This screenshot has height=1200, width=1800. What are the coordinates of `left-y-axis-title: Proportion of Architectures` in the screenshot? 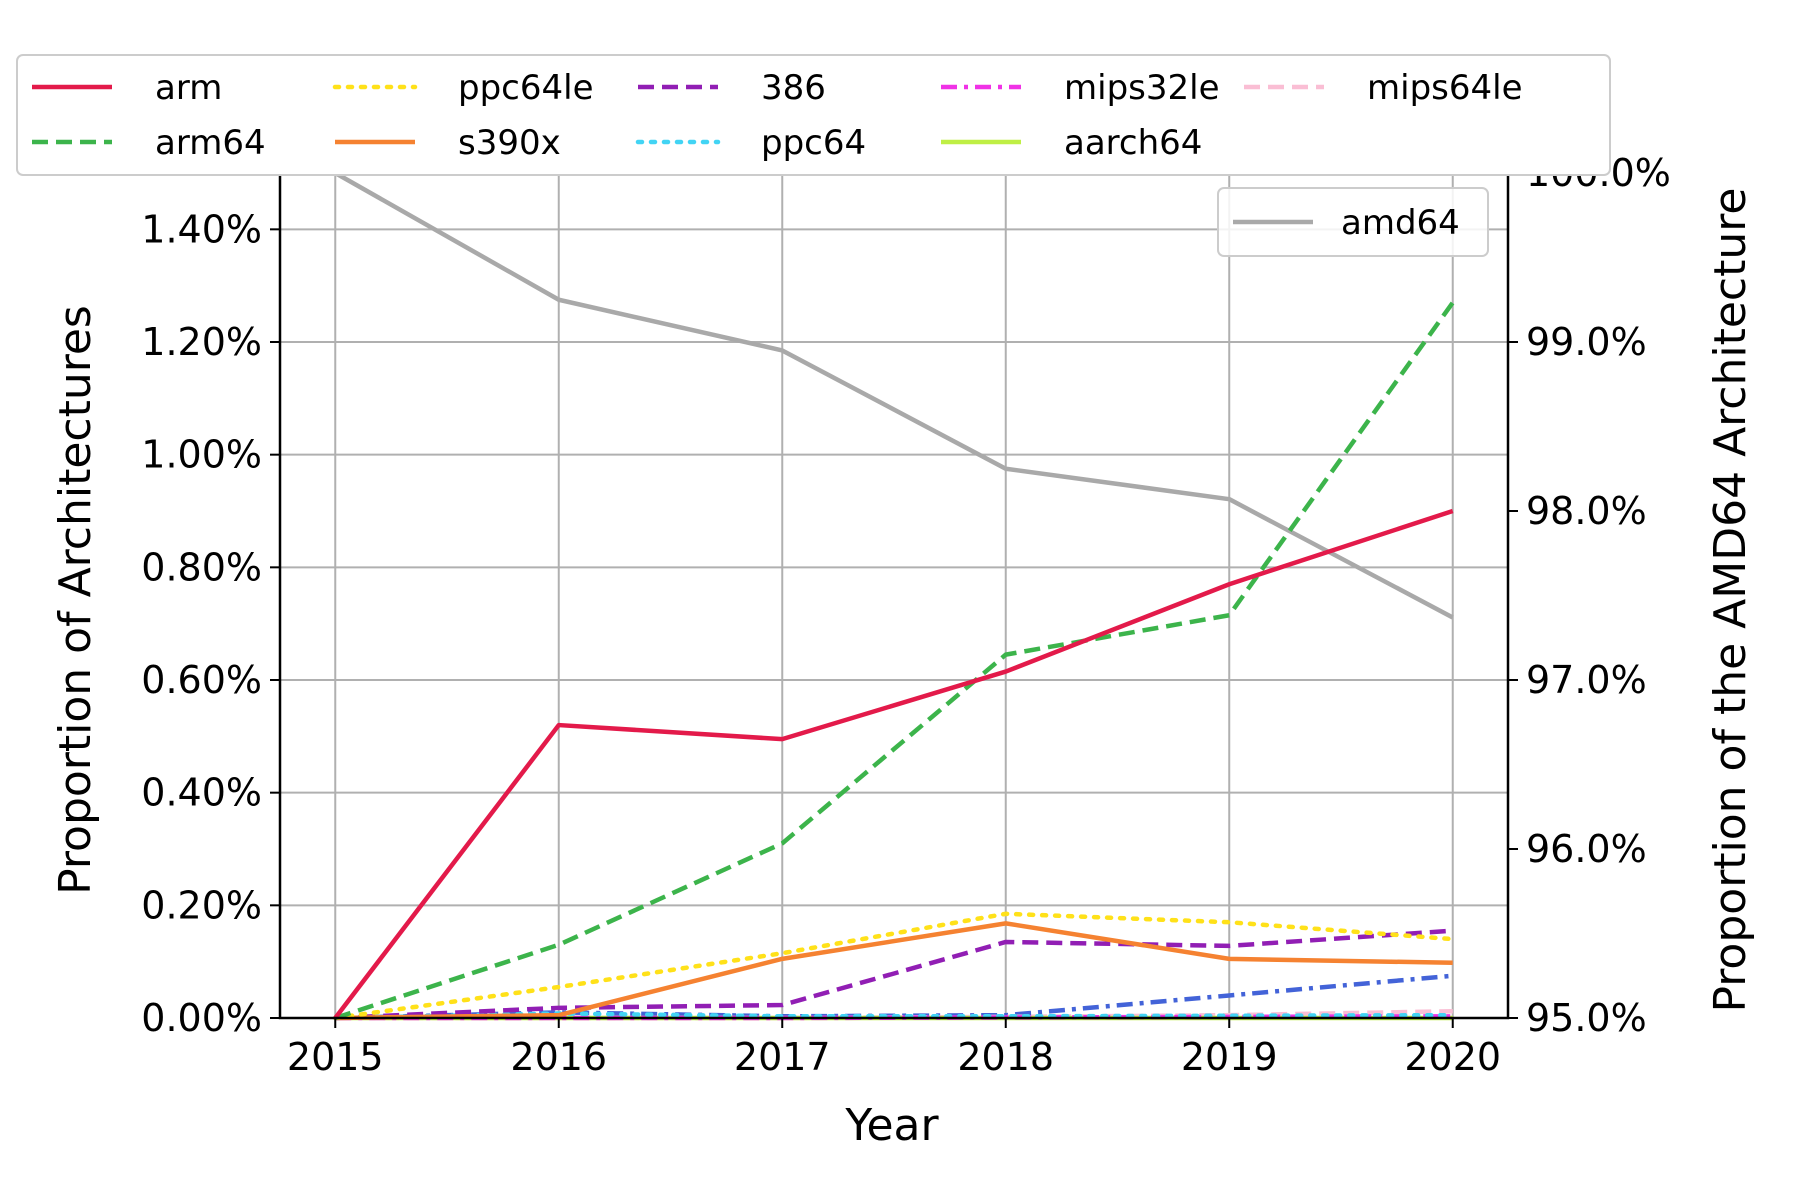 It's located at (75, 600).